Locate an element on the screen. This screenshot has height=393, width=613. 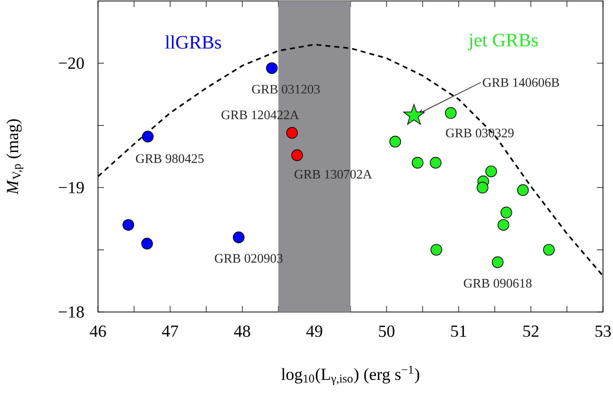
x-tick-label: 53 is located at coordinates (603, 331).